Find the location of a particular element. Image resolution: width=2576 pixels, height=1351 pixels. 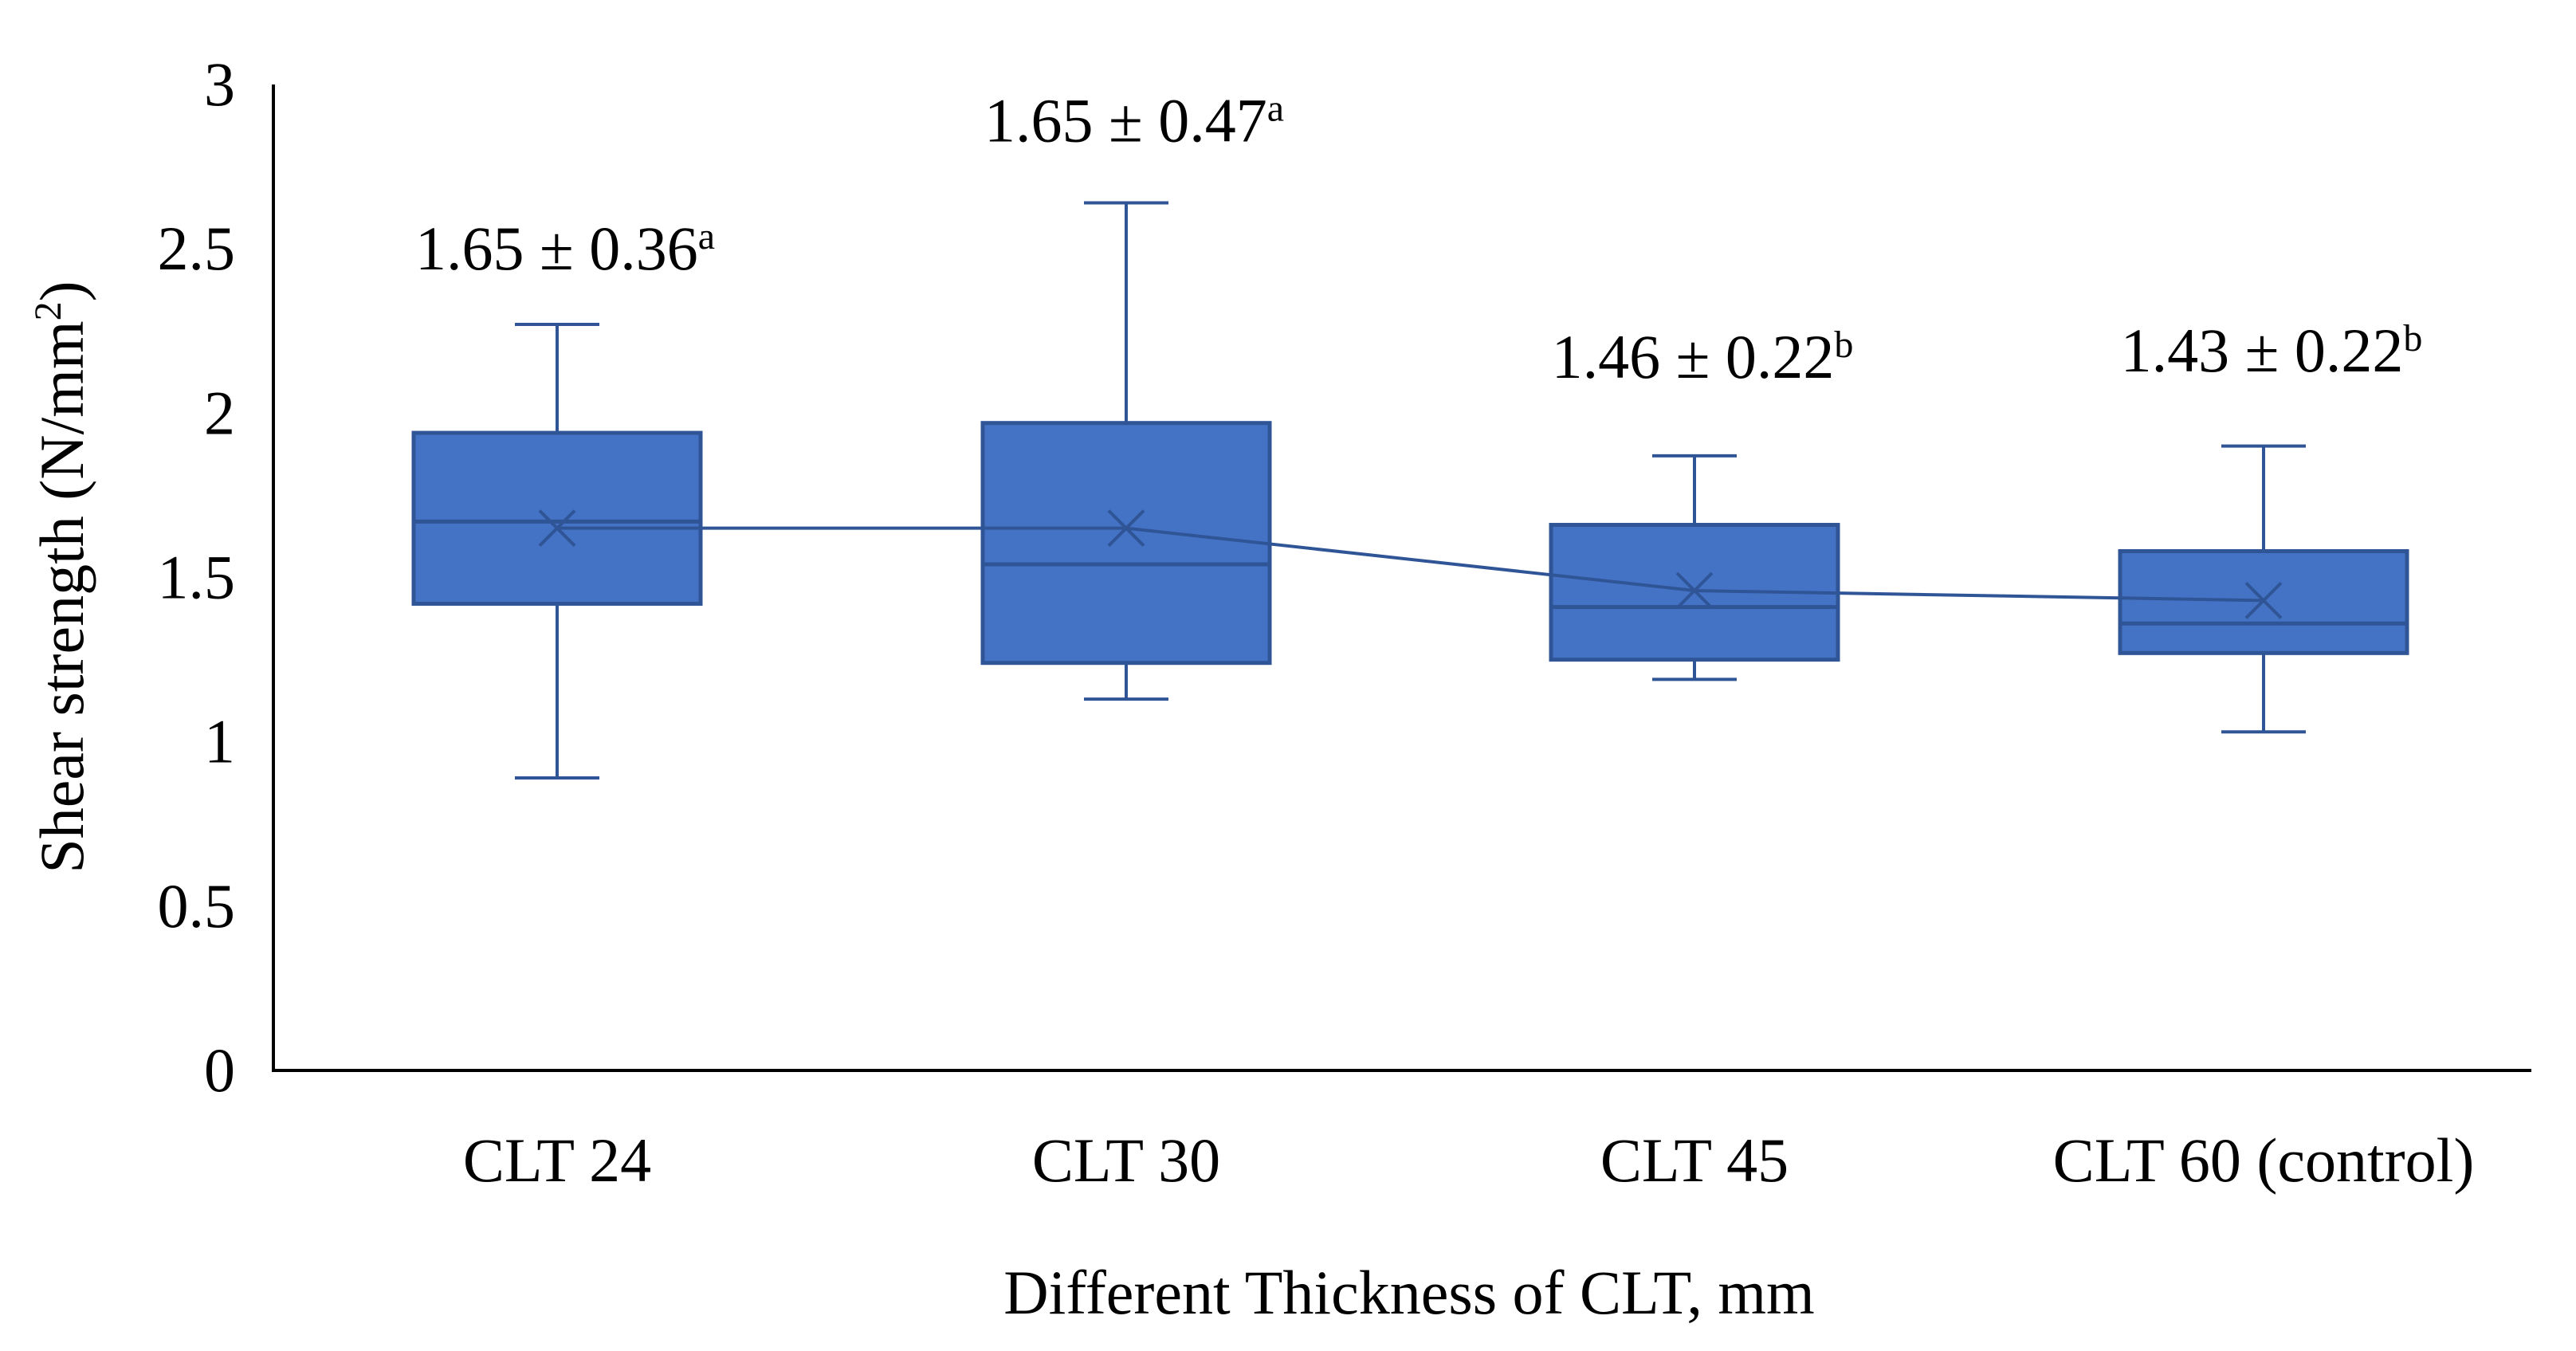

mean-markers is located at coordinates (1410, 564).